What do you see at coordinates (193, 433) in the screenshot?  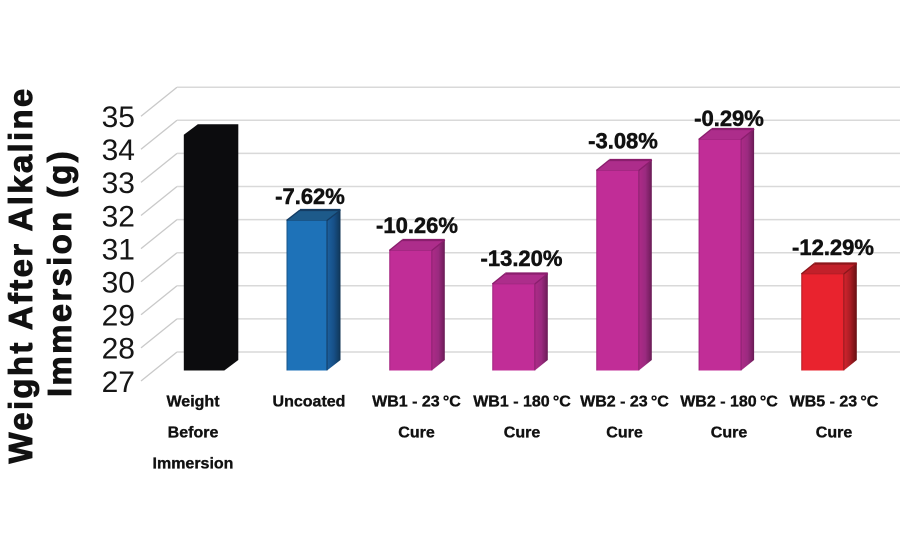 I see `svg-text: Before` at bounding box center [193, 433].